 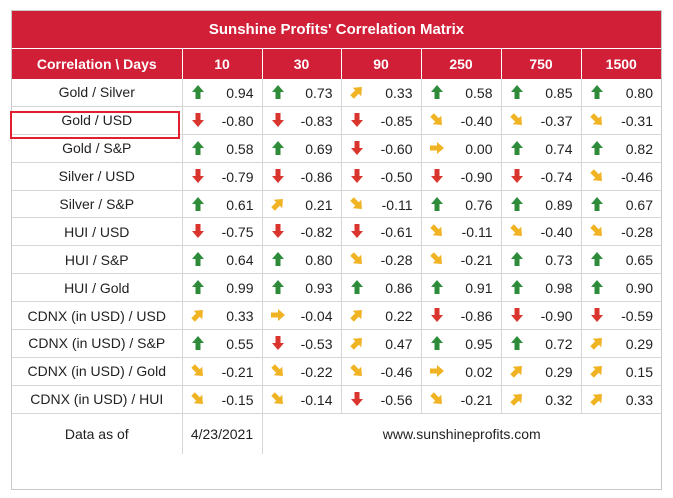 I want to click on correlation-cell: -0.50, so click(x=381, y=176).